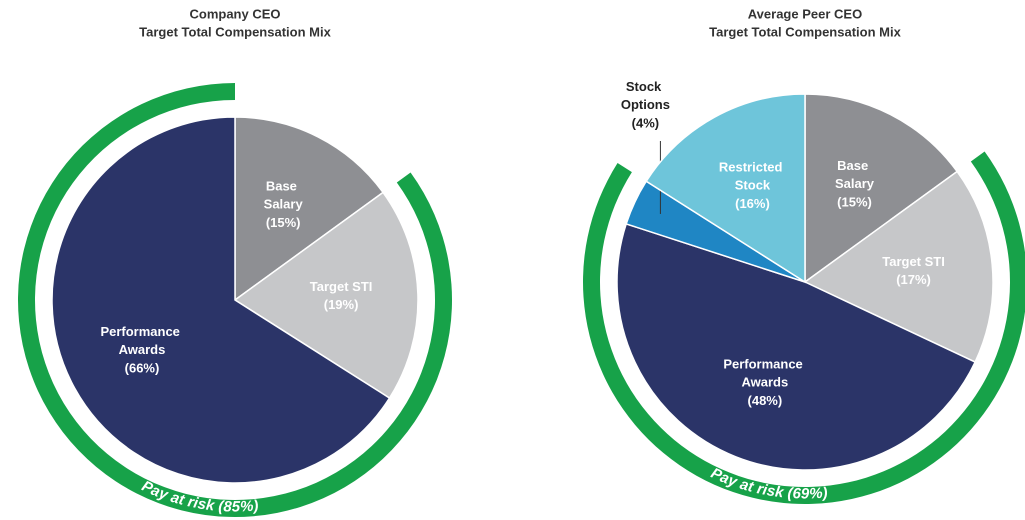 The height and width of the screenshot is (520, 1025). I want to click on slice-value-label: (4%), so click(645, 122).